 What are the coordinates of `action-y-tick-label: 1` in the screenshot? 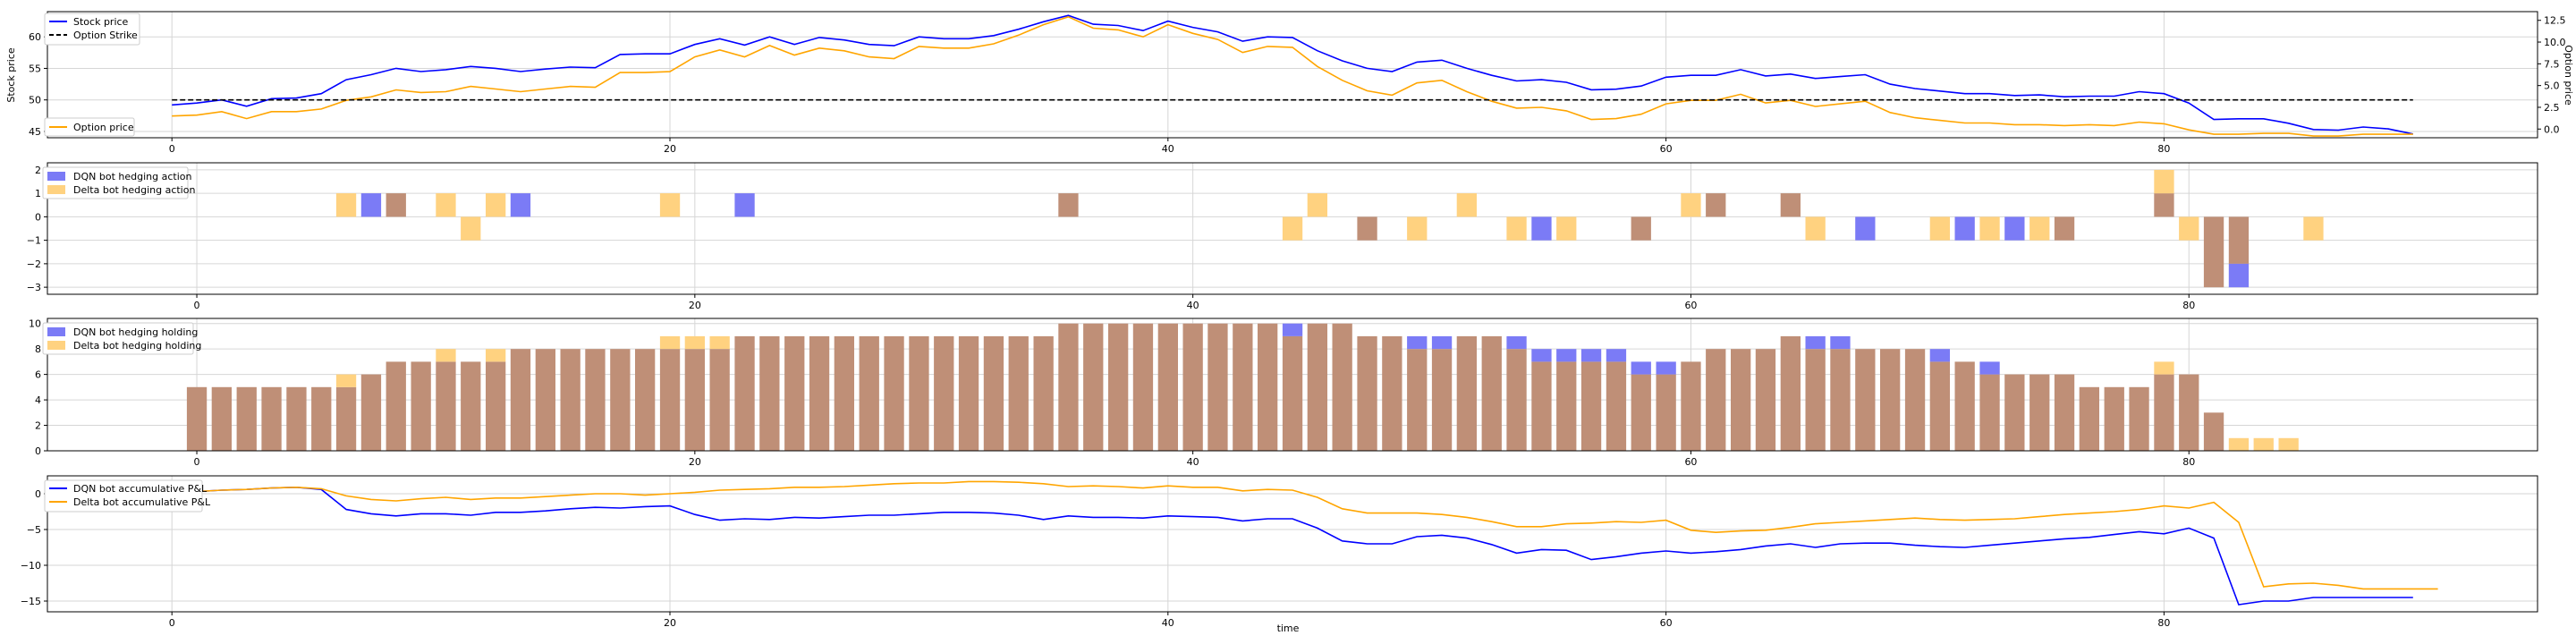 It's located at (38, 193).